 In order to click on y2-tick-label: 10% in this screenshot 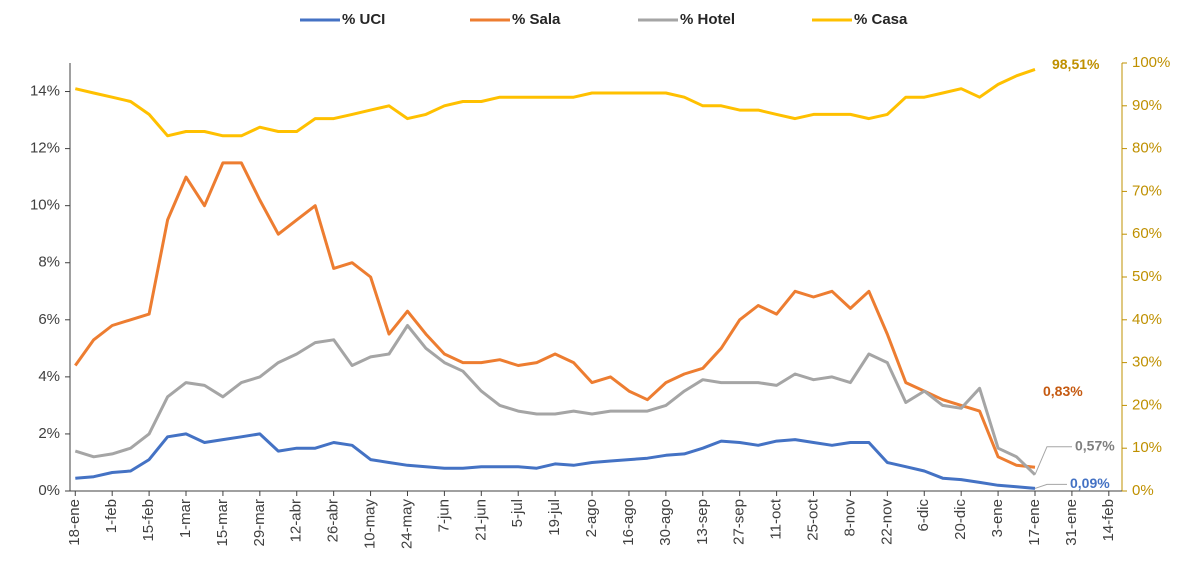, I will do `click(1147, 447)`.